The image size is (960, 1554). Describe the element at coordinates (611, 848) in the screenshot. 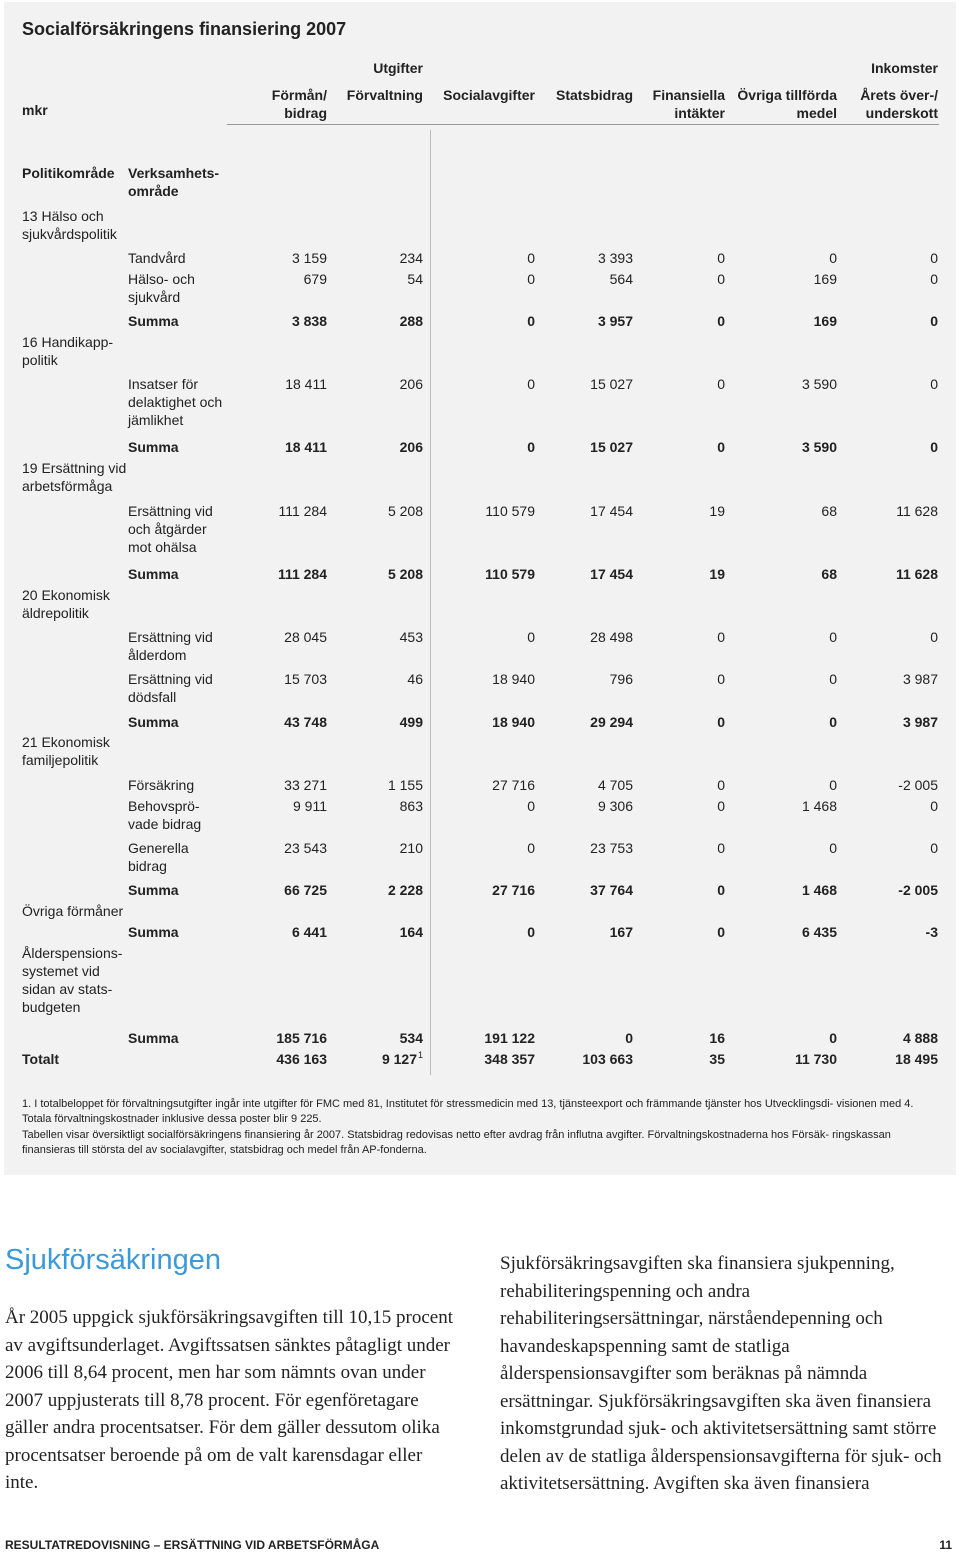

I see `cell: 23 753` at that location.